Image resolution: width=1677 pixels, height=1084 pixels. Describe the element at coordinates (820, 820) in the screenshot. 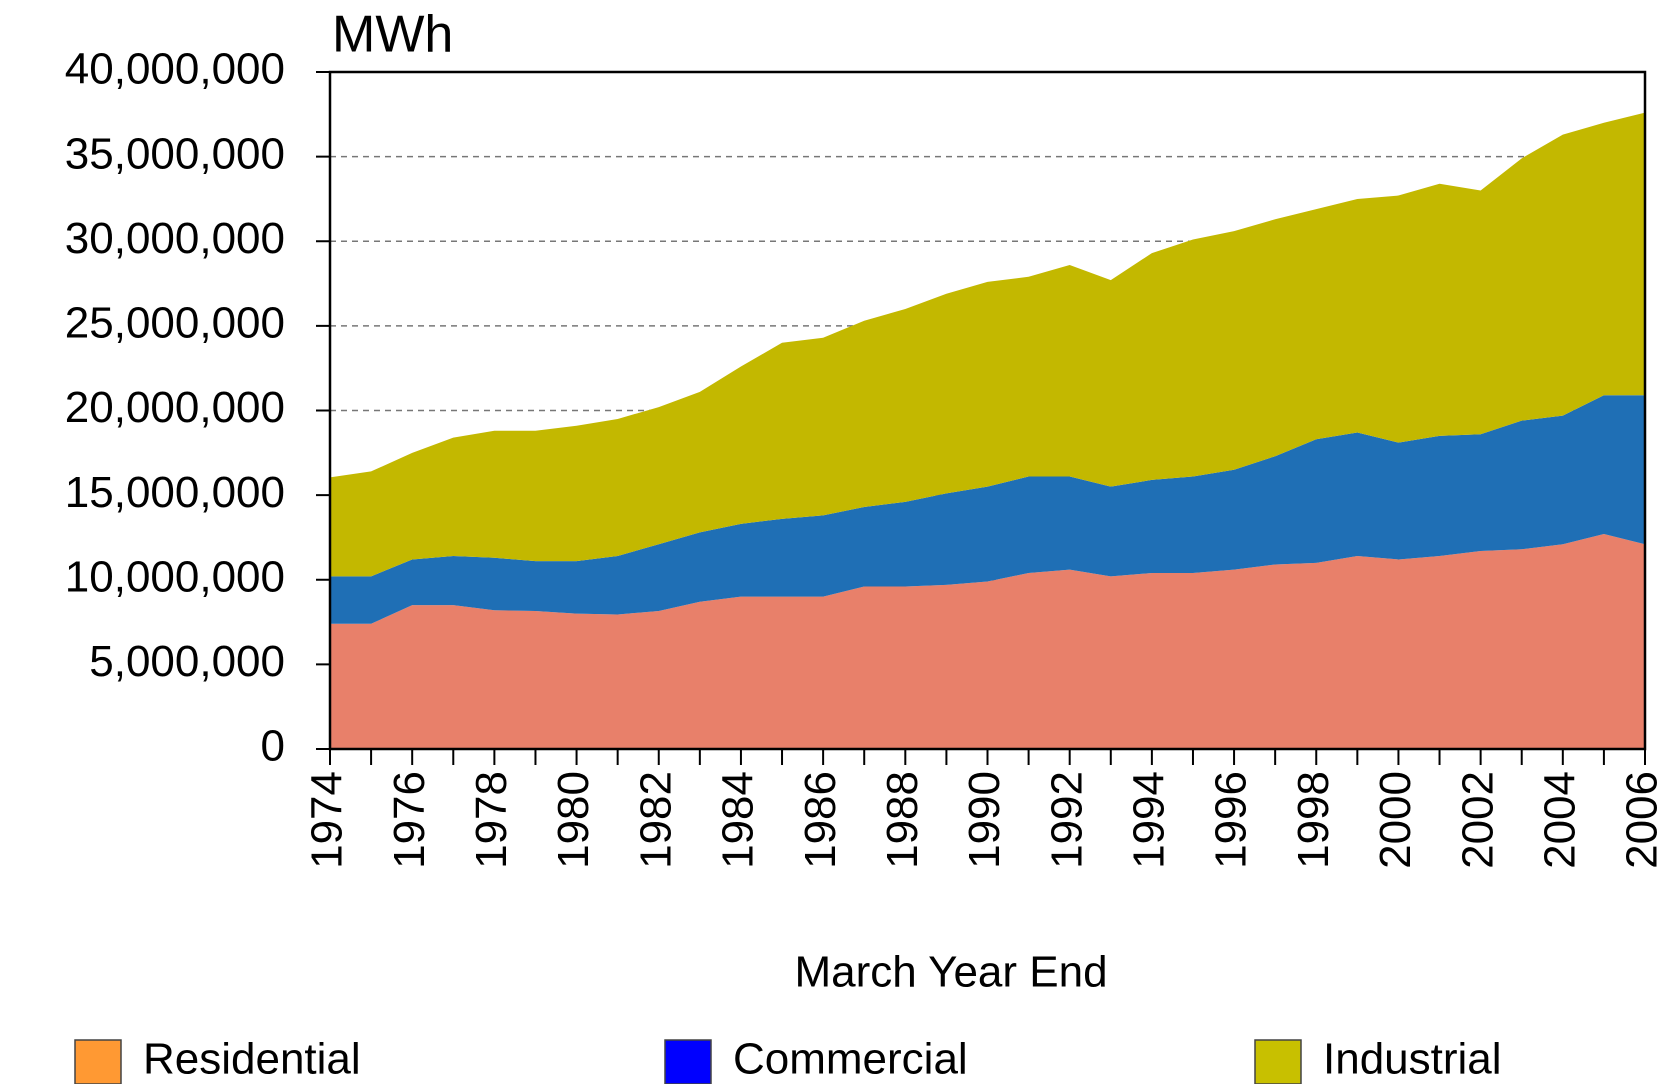

I see `x-tick-label: 1986` at that location.